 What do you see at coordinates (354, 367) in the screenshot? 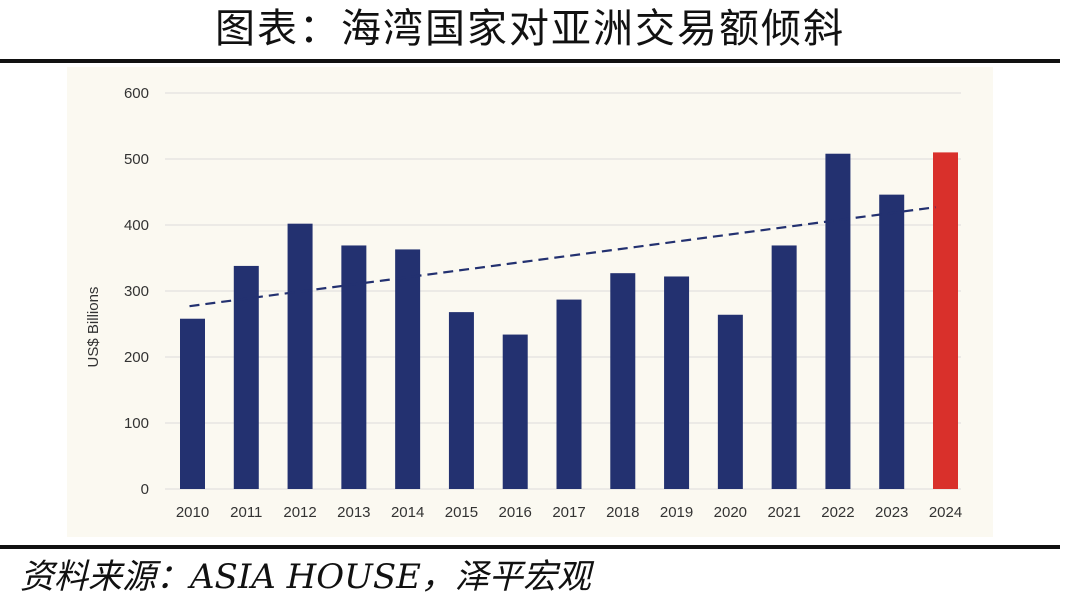
I see `bar-2013` at bounding box center [354, 367].